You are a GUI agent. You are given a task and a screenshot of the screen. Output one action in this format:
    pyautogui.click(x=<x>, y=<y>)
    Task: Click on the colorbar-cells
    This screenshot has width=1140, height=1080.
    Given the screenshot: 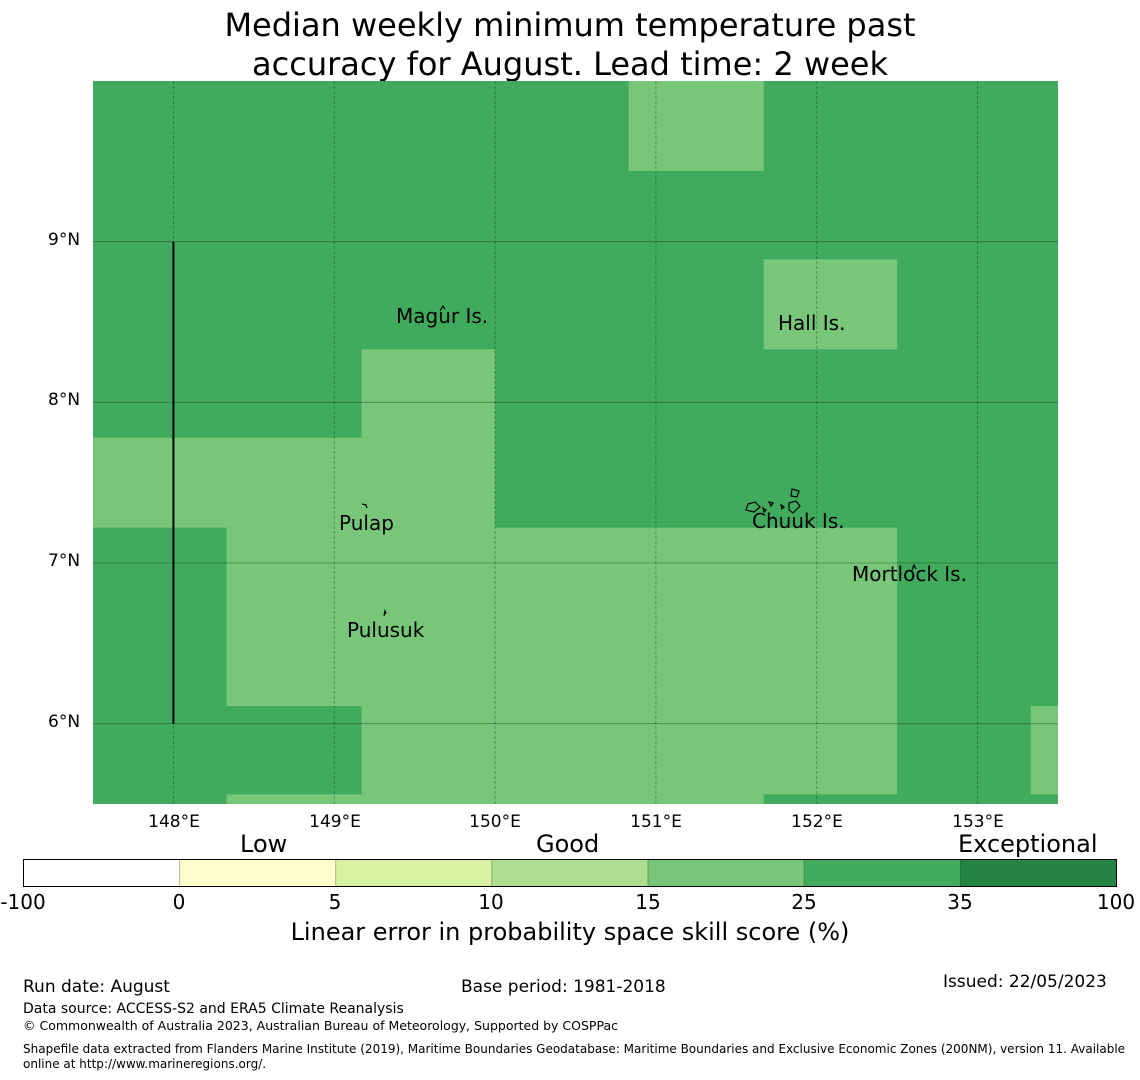 What is the action you would take?
    pyautogui.click(x=570, y=873)
    